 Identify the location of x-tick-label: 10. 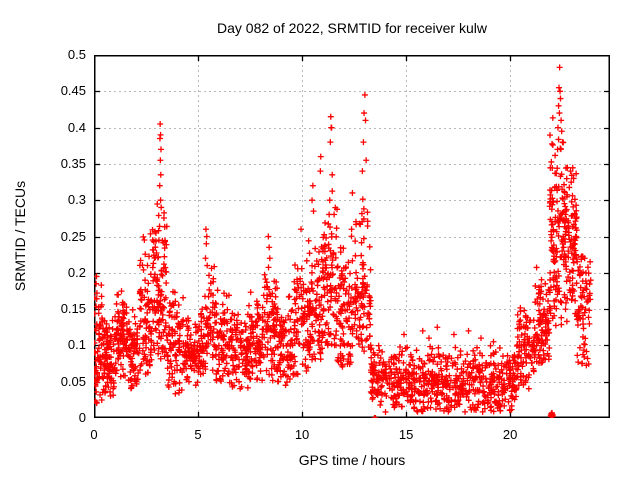
(302, 434).